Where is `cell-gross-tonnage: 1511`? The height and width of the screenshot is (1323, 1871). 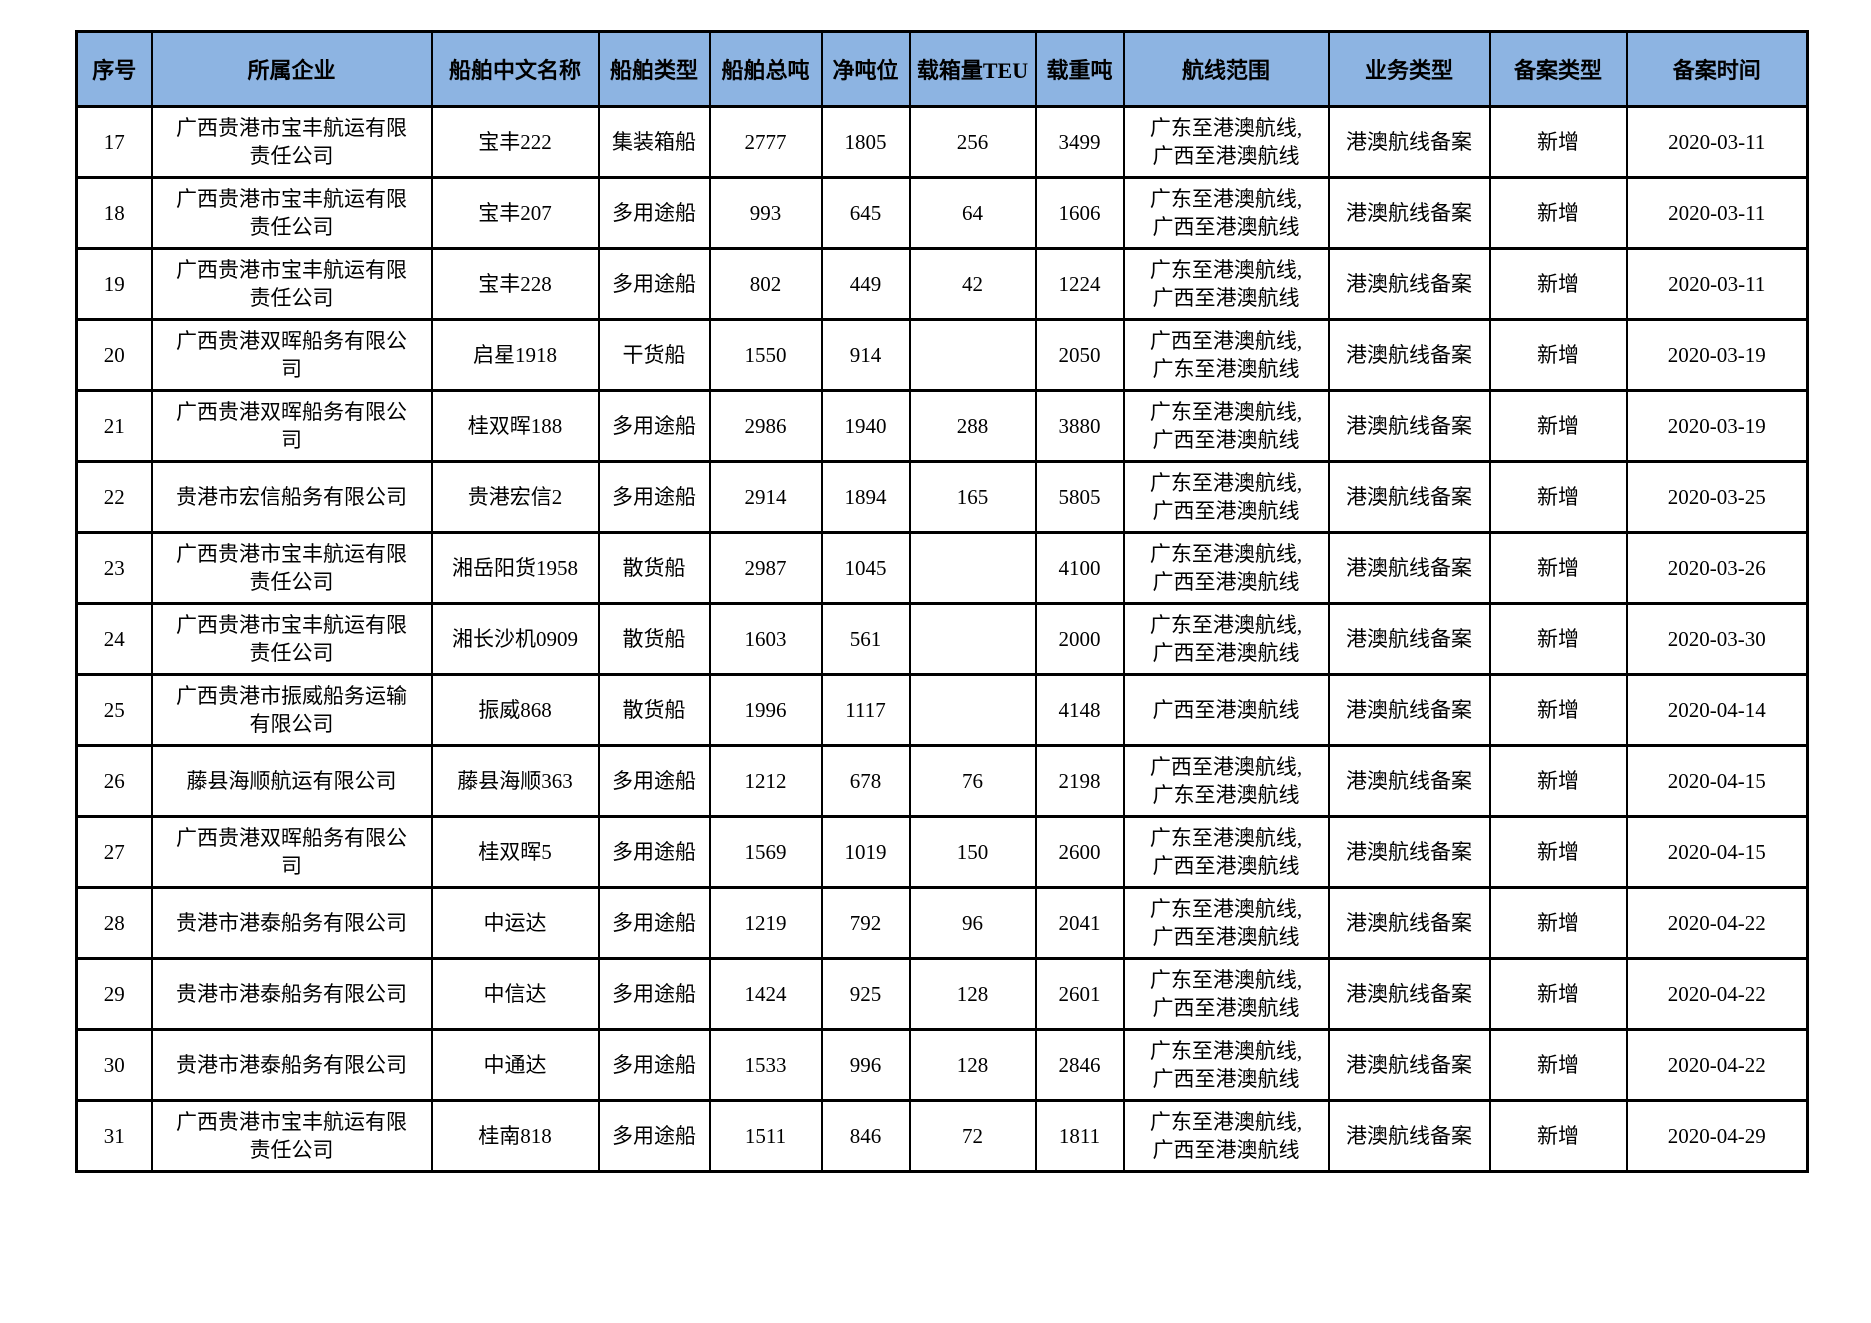 cell-gross-tonnage: 1511 is located at coordinates (765, 1136).